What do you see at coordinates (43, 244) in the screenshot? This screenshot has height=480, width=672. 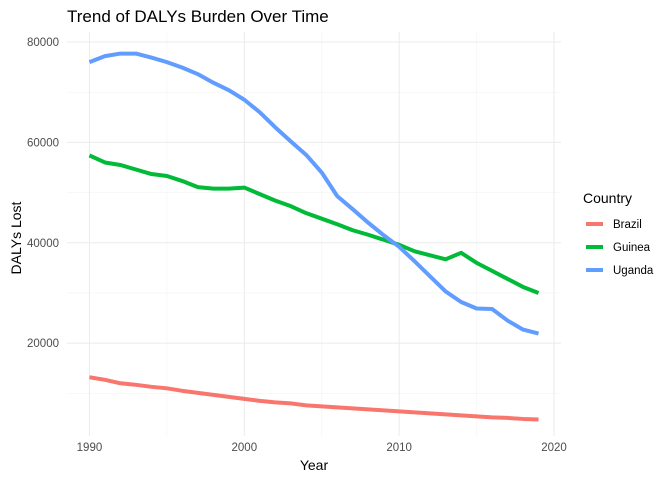 I see `y-tick-label: 40000` at bounding box center [43, 244].